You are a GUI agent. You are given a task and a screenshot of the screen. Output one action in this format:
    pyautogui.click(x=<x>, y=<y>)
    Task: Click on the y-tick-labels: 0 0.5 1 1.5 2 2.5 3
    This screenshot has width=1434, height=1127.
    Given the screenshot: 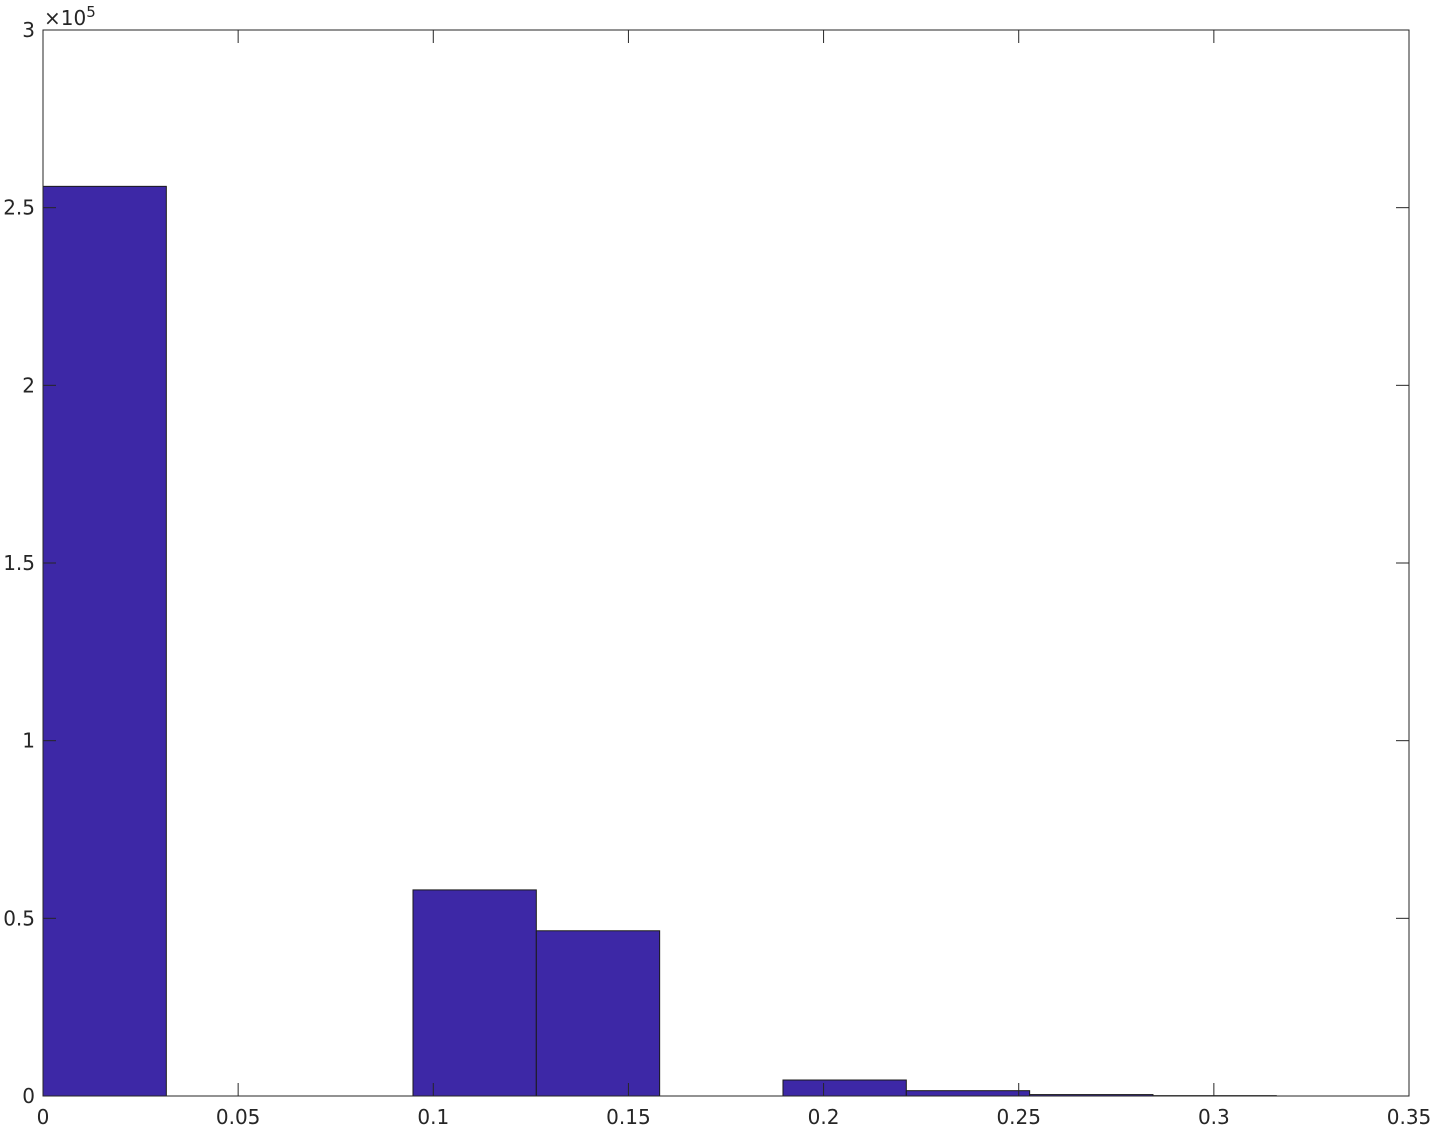 What is the action you would take?
    pyautogui.click(x=19, y=563)
    